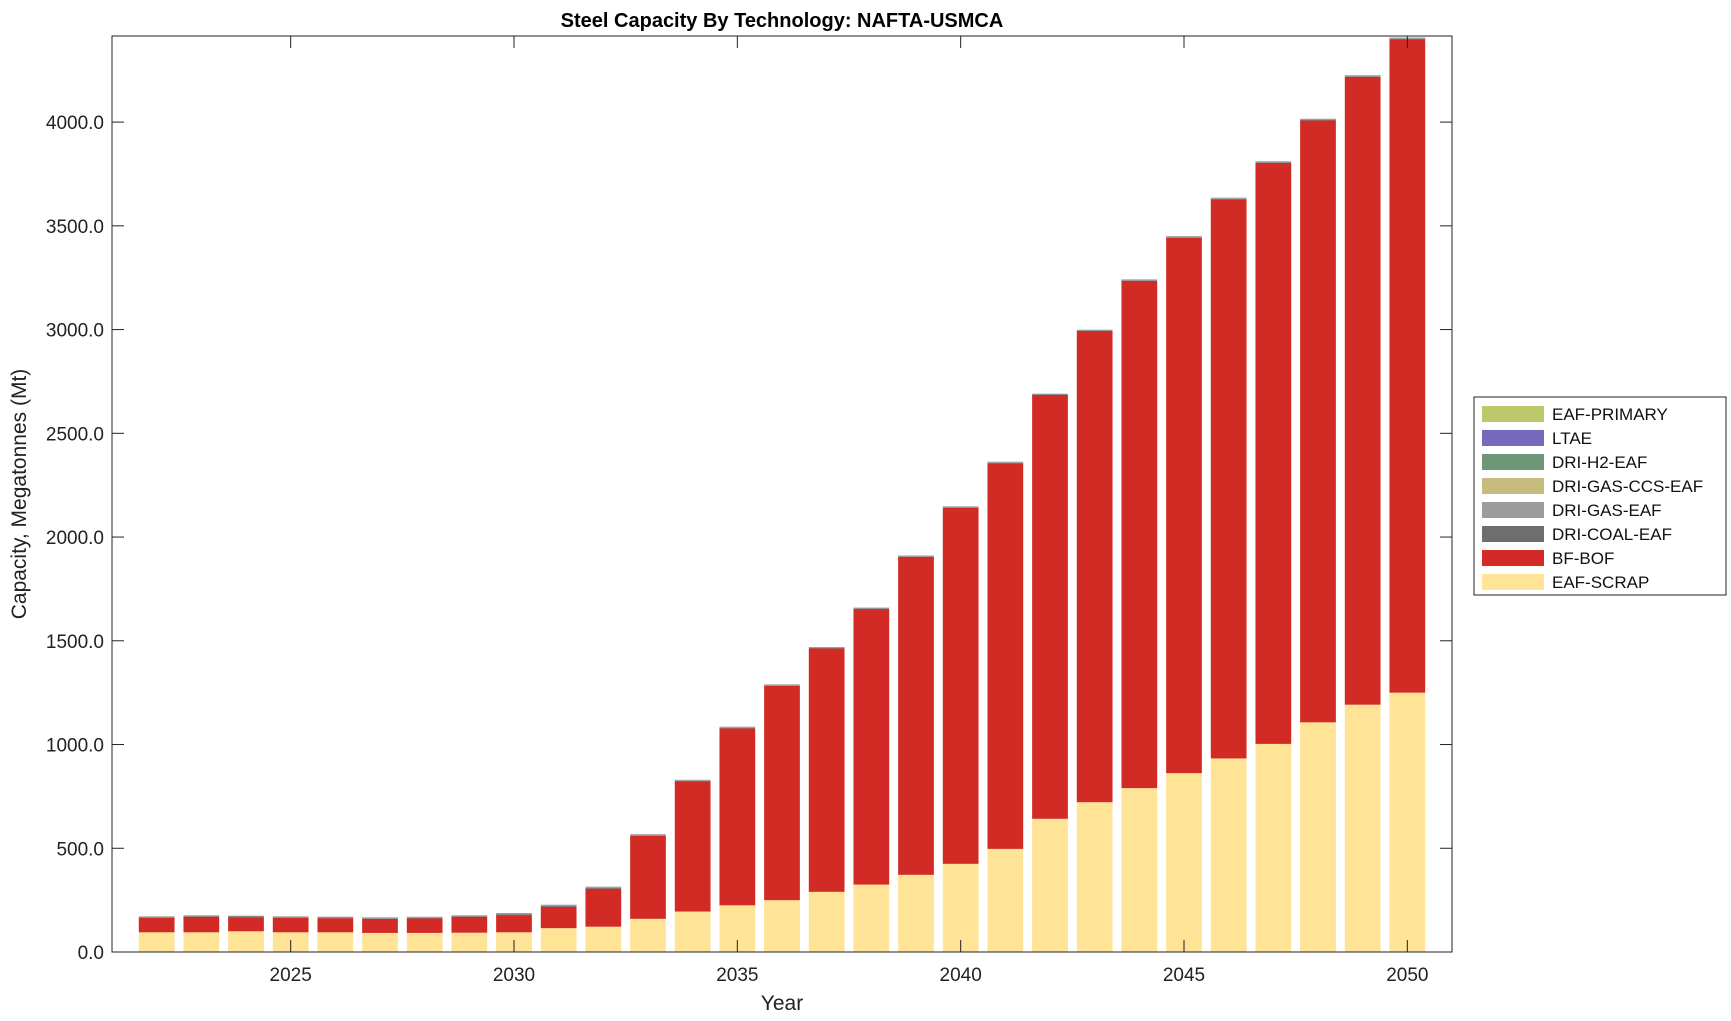 Image resolution: width=1731 pixels, height=1021 pixels. What do you see at coordinates (1513, 486) in the screenshot?
I see `legend-swatch-dri-gas-ccs-eaf` at bounding box center [1513, 486].